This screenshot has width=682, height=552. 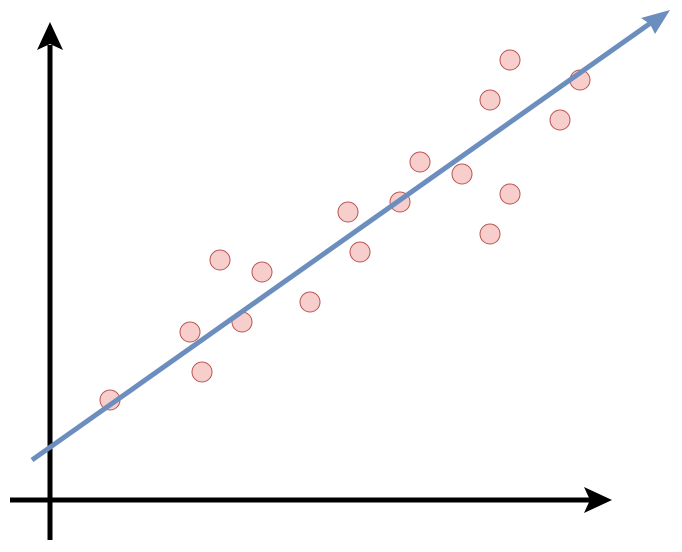 I want to click on trend-arrowhead, so click(x=655, y=22).